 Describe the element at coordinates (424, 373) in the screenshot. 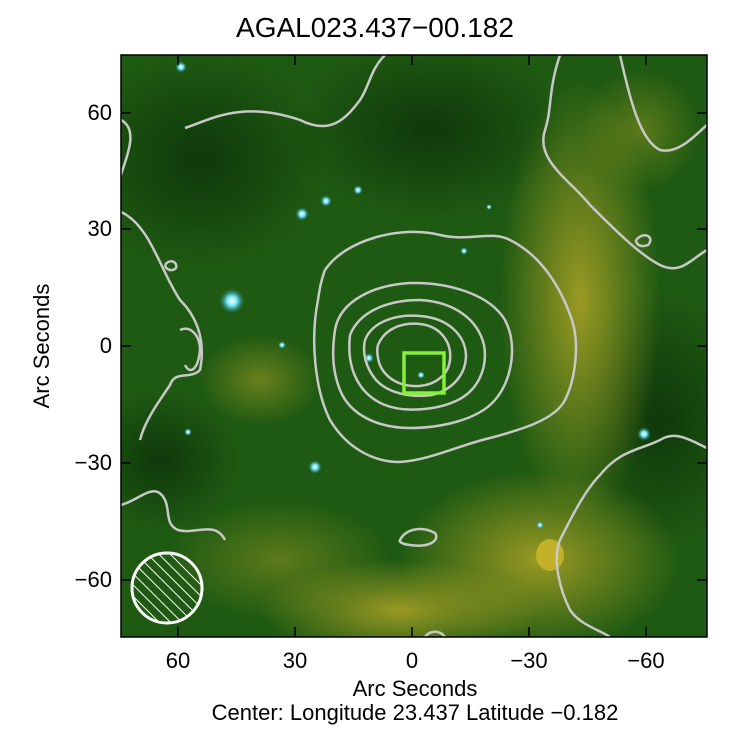

I see `target-marker-box` at that location.